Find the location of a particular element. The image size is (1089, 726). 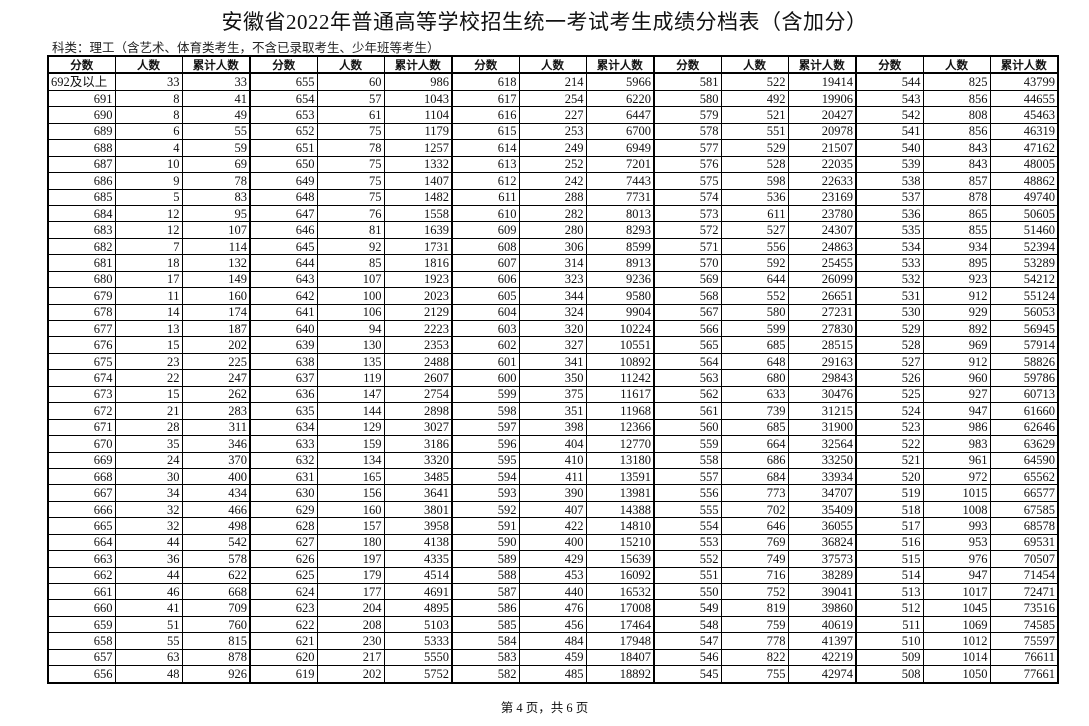

score-cell: 618 is located at coordinates (485, 81).